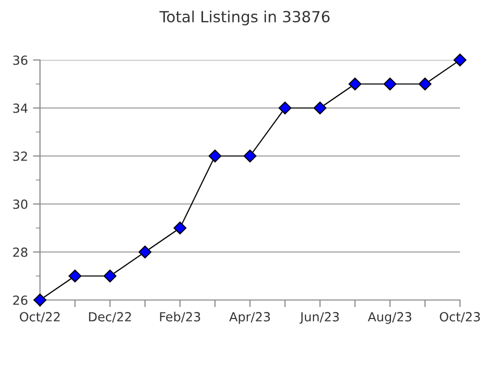 The width and height of the screenshot is (490, 380). What do you see at coordinates (20, 204) in the screenshot?
I see `y-tick-label: 30` at bounding box center [20, 204].